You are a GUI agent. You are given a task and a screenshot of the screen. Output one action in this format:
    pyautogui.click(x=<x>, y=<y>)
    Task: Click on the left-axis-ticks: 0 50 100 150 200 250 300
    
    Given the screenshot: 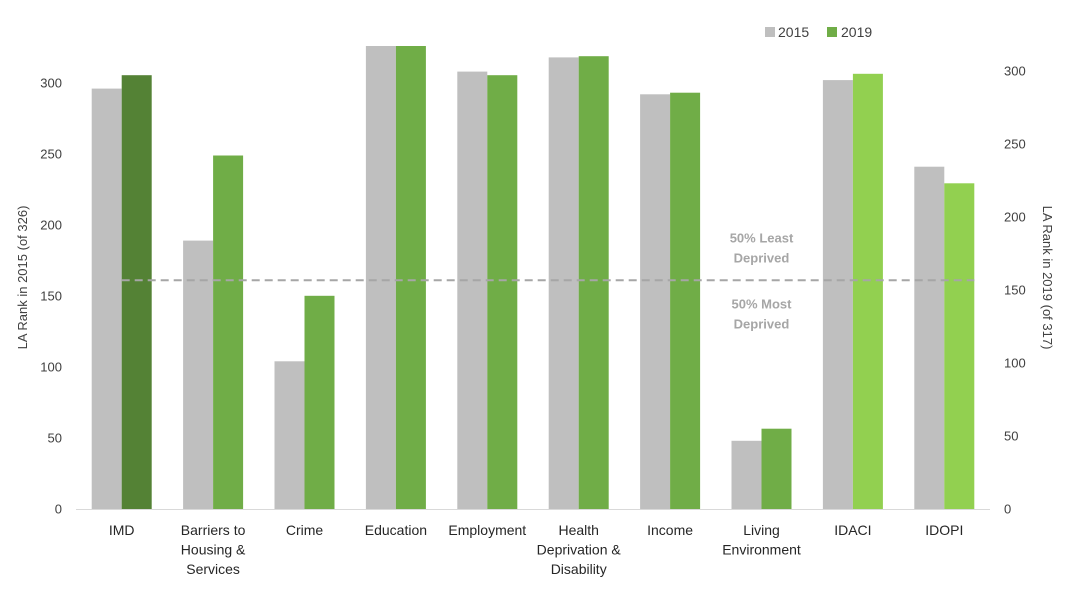 What is the action you would take?
    pyautogui.click(x=51, y=295)
    